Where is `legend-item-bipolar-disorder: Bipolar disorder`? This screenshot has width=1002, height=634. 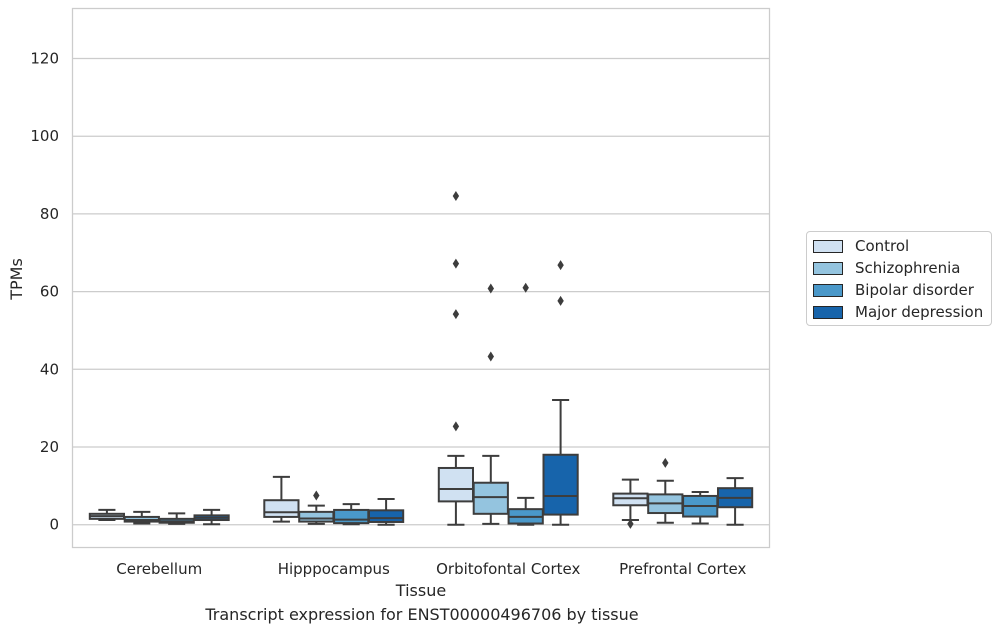
legend-item-bipolar-disorder: Bipolar disorder is located at coordinates (893, 290).